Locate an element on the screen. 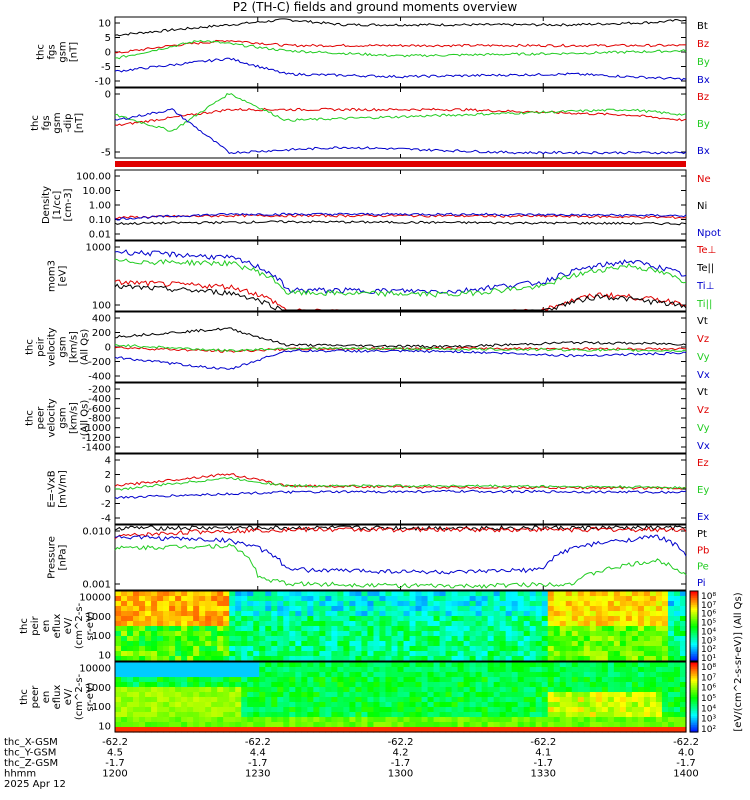 The height and width of the screenshot is (800, 750). ytick-label: 0.001 is located at coordinates (96, 585).